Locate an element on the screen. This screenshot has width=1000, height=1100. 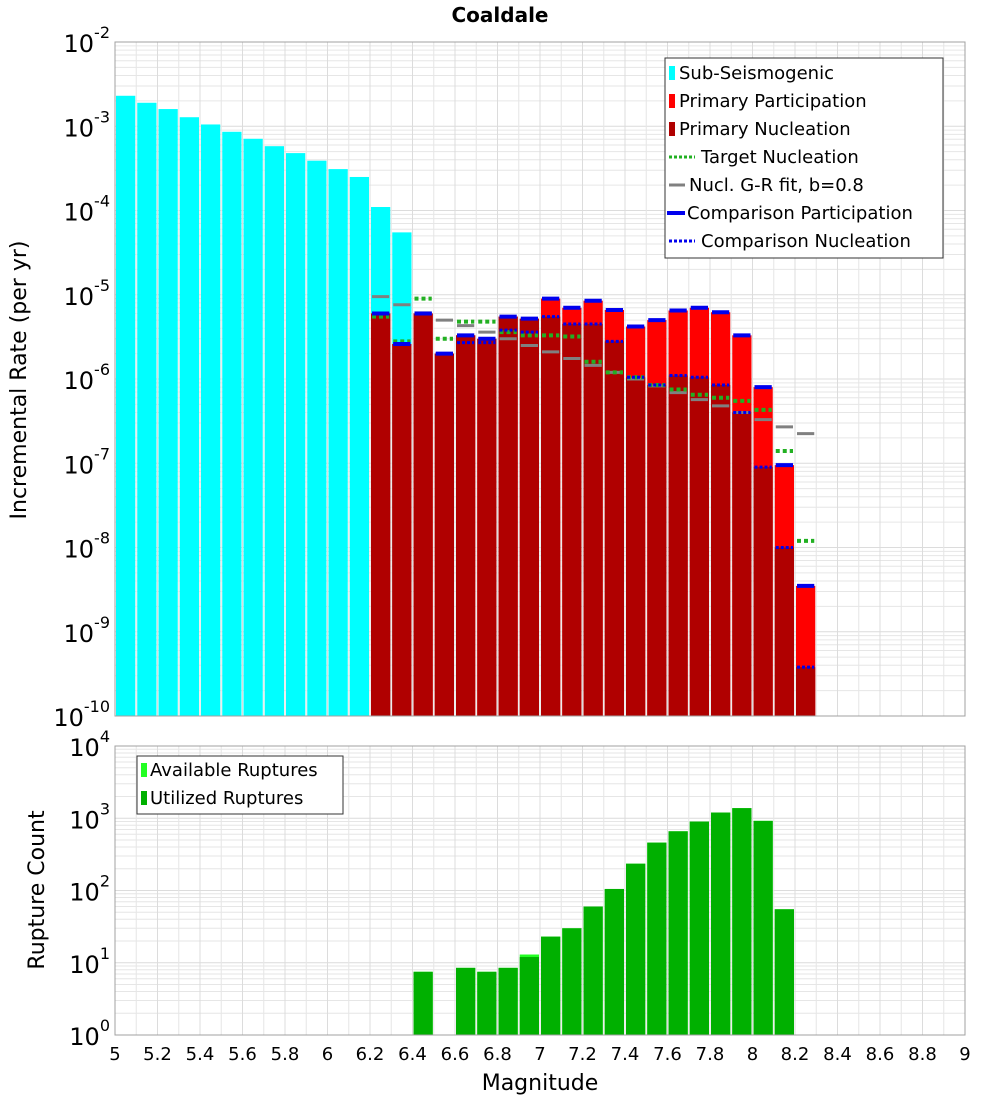
x-tick-label: 6.8 is located at coordinates (497, 1054).